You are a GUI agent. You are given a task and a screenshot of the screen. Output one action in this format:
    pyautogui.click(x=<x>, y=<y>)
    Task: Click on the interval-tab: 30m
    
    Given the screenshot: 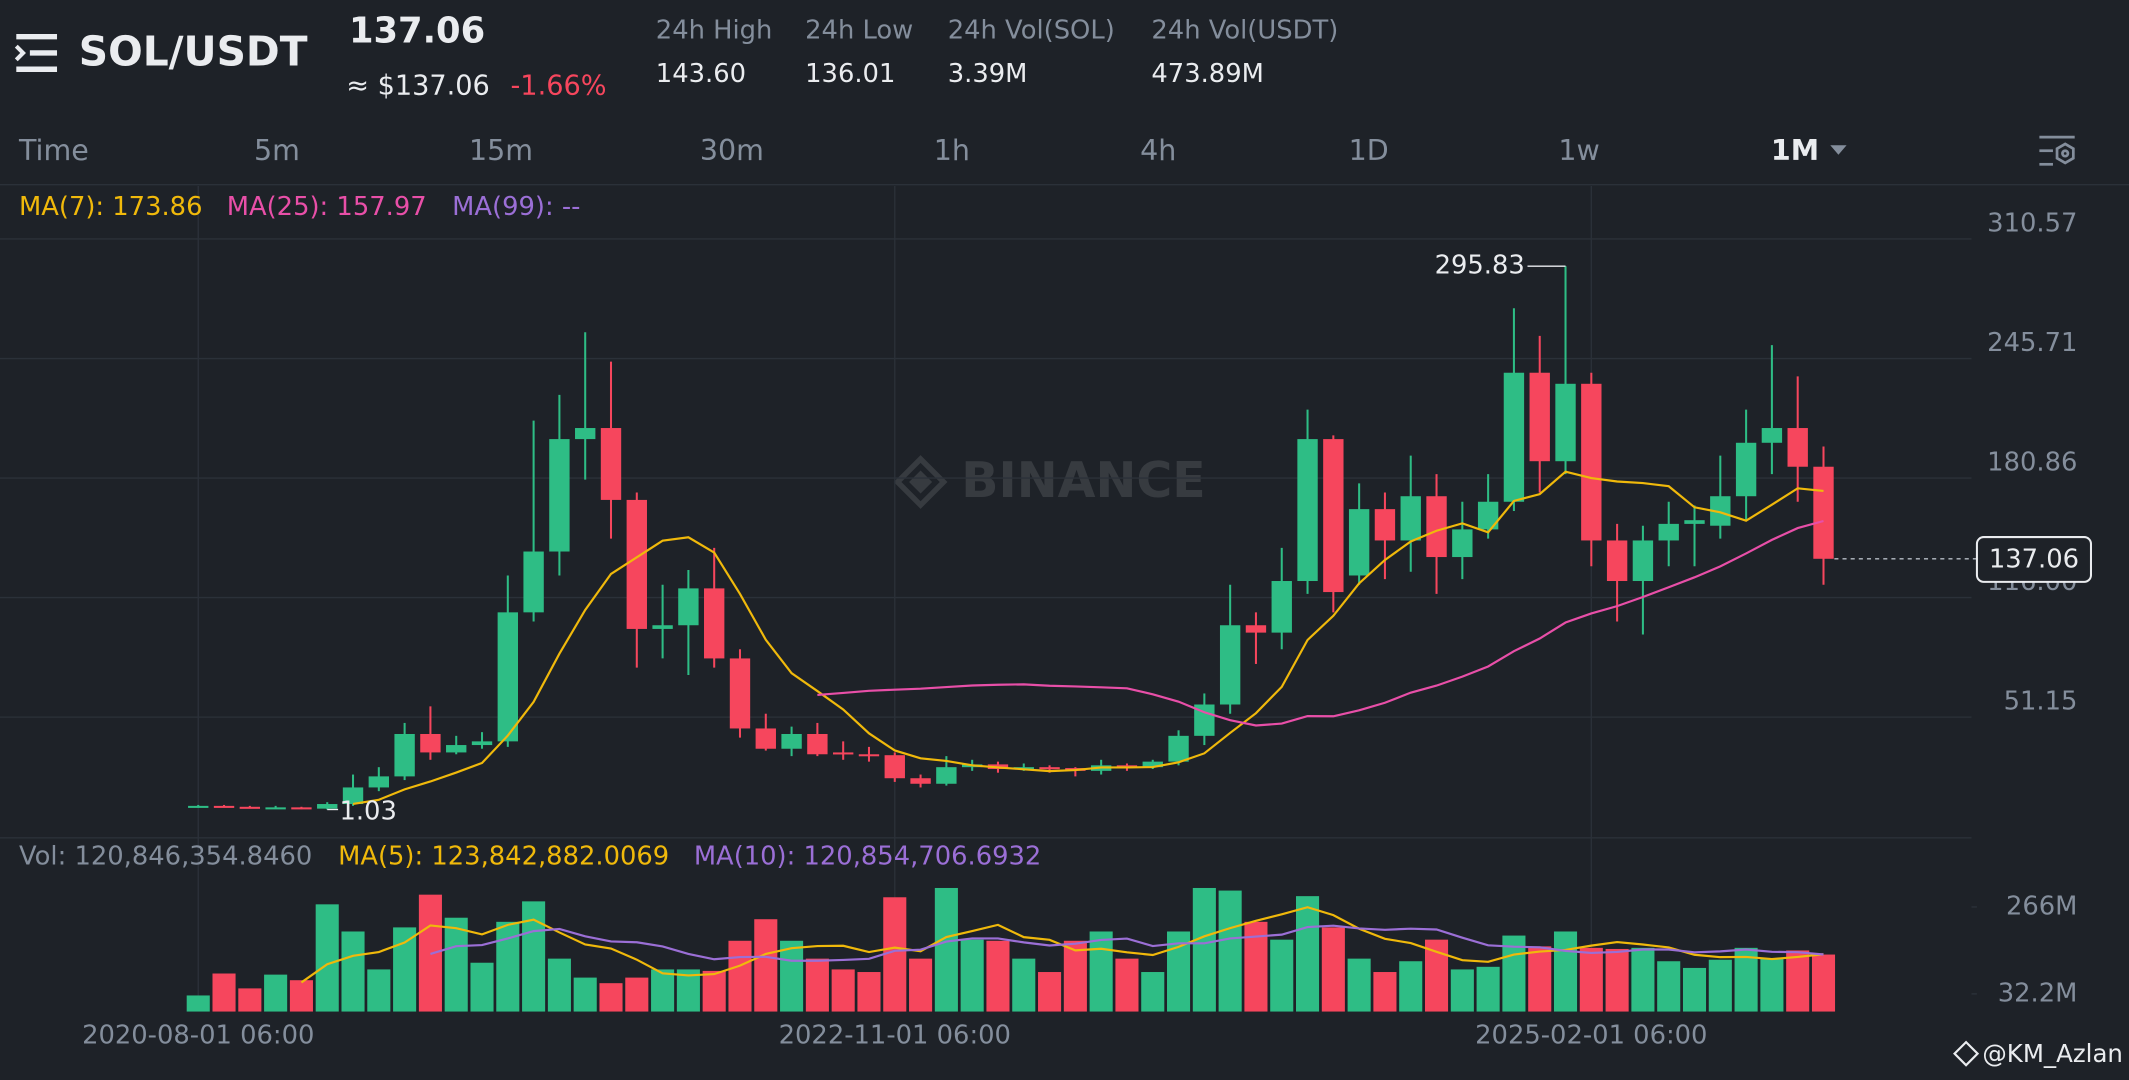 What is the action you would take?
    pyautogui.click(x=732, y=150)
    